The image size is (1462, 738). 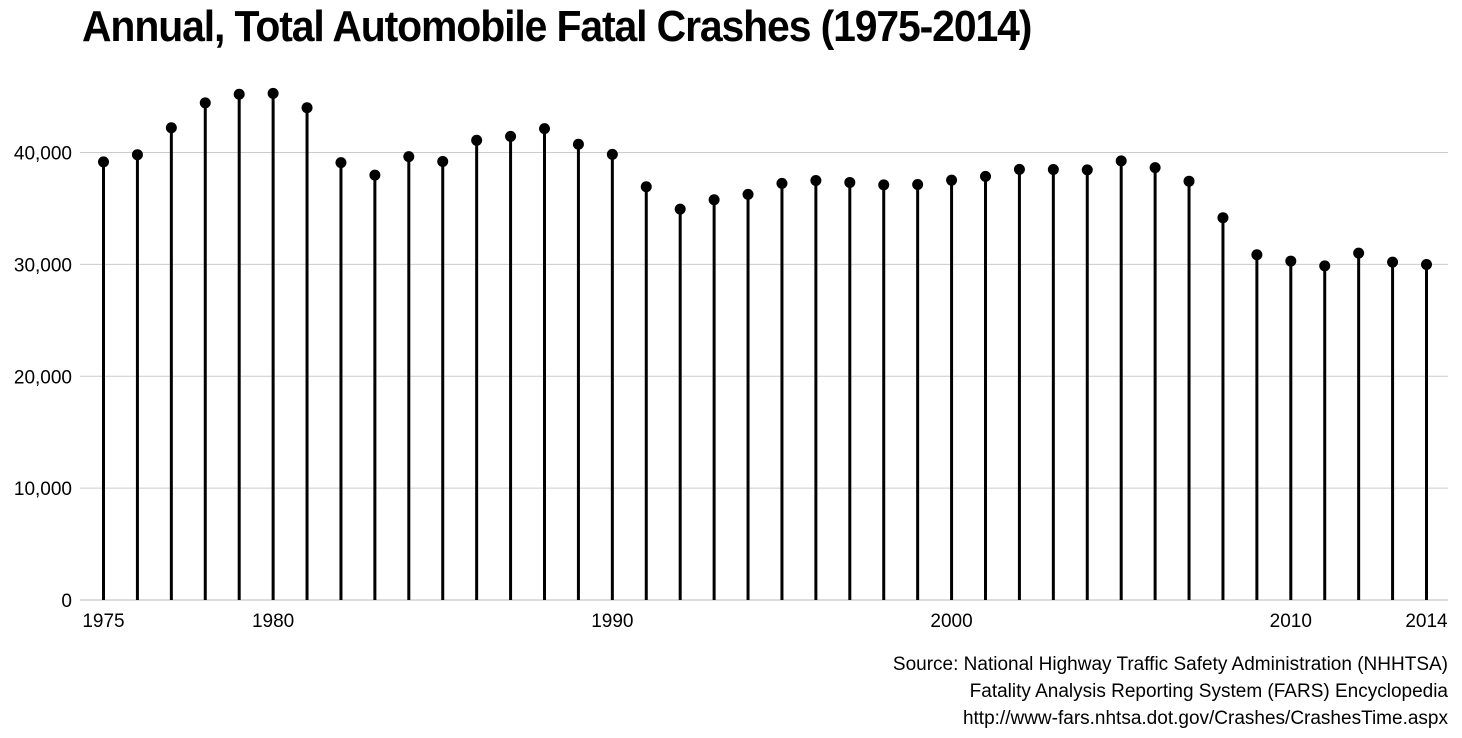 I want to click on x-tick-label: 1975, so click(x=103, y=621).